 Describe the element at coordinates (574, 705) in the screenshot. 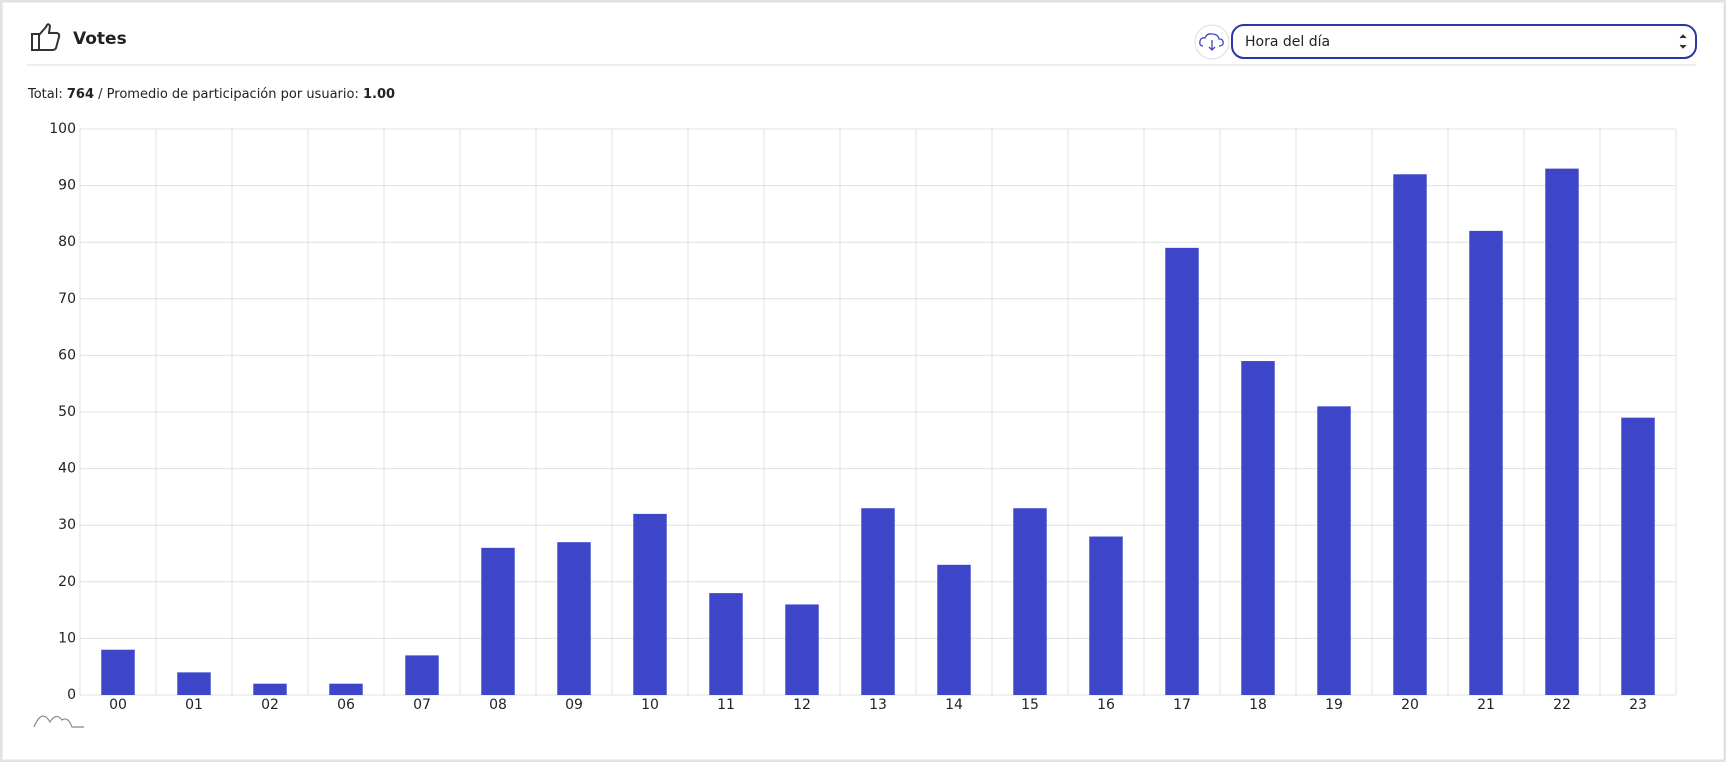

I see `x-tick-label: 09` at that location.